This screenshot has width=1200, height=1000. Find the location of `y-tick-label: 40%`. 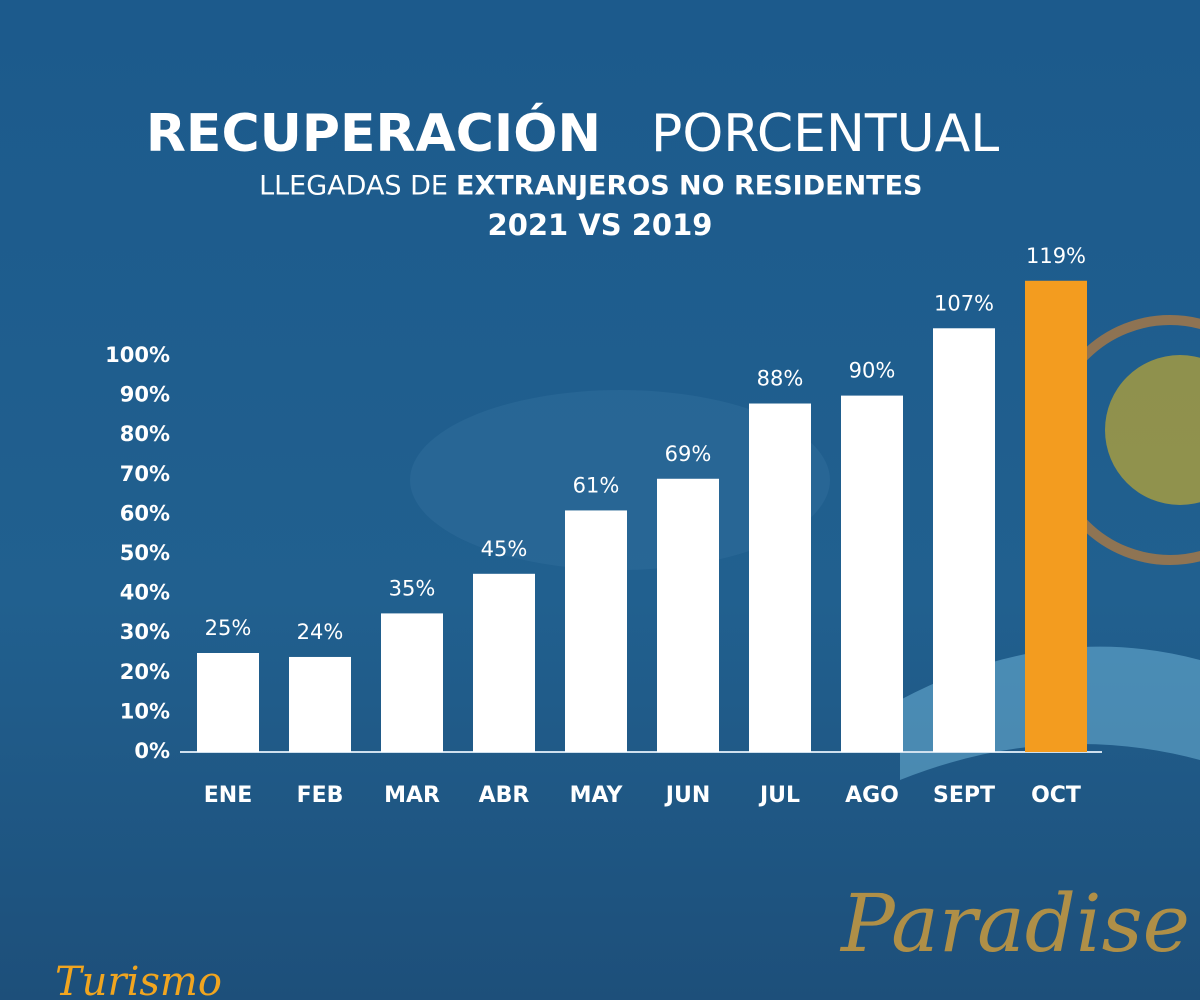

y-tick-label: 40% is located at coordinates (145, 593).